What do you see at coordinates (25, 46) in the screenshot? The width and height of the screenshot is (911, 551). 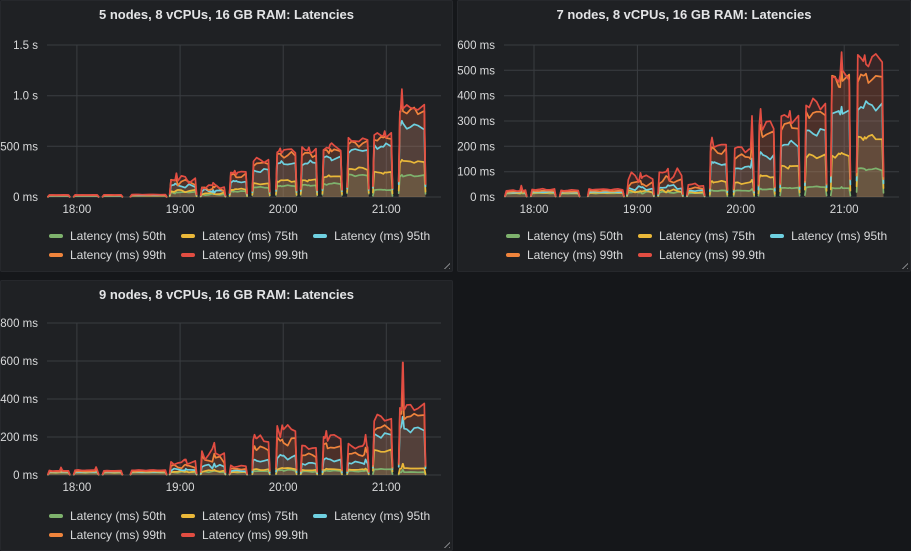 I see `y-tick-label: 1.5 s` at bounding box center [25, 46].